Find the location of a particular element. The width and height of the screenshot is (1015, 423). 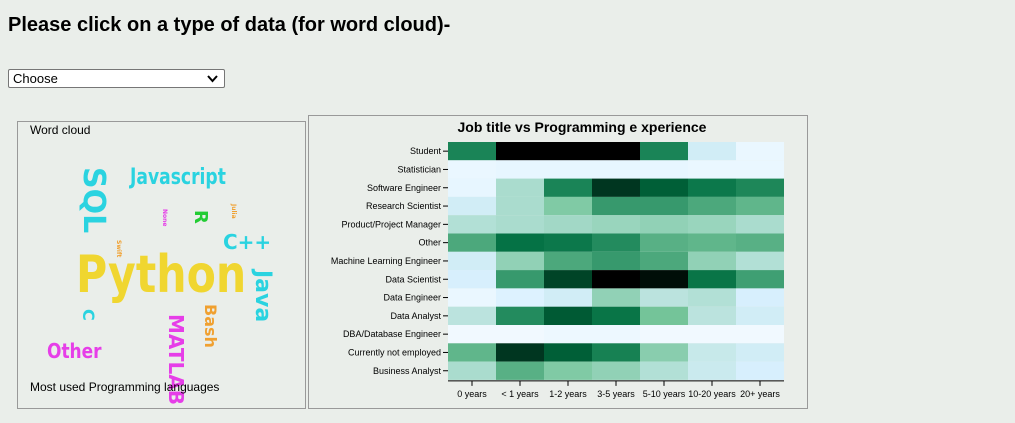

word-other: Other is located at coordinates (74, 352).